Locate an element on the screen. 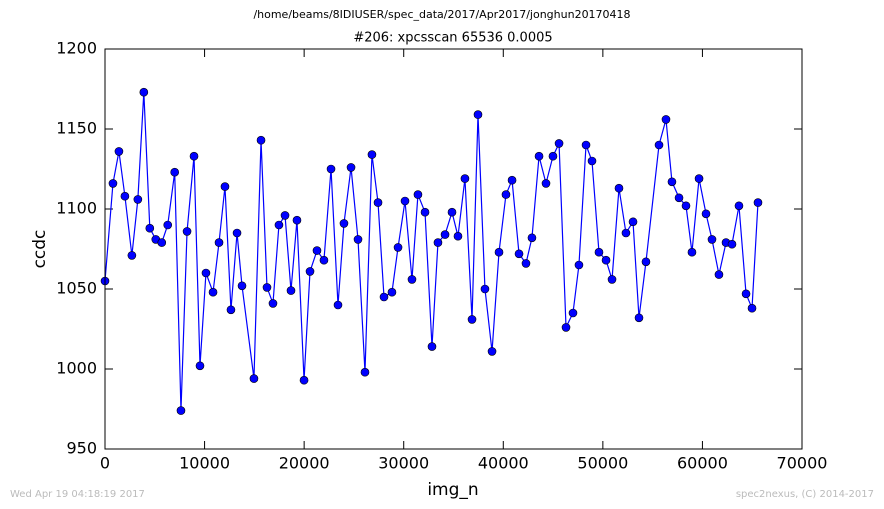 The height and width of the screenshot is (509, 884). y-tick-label: 1000 is located at coordinates (76, 368).